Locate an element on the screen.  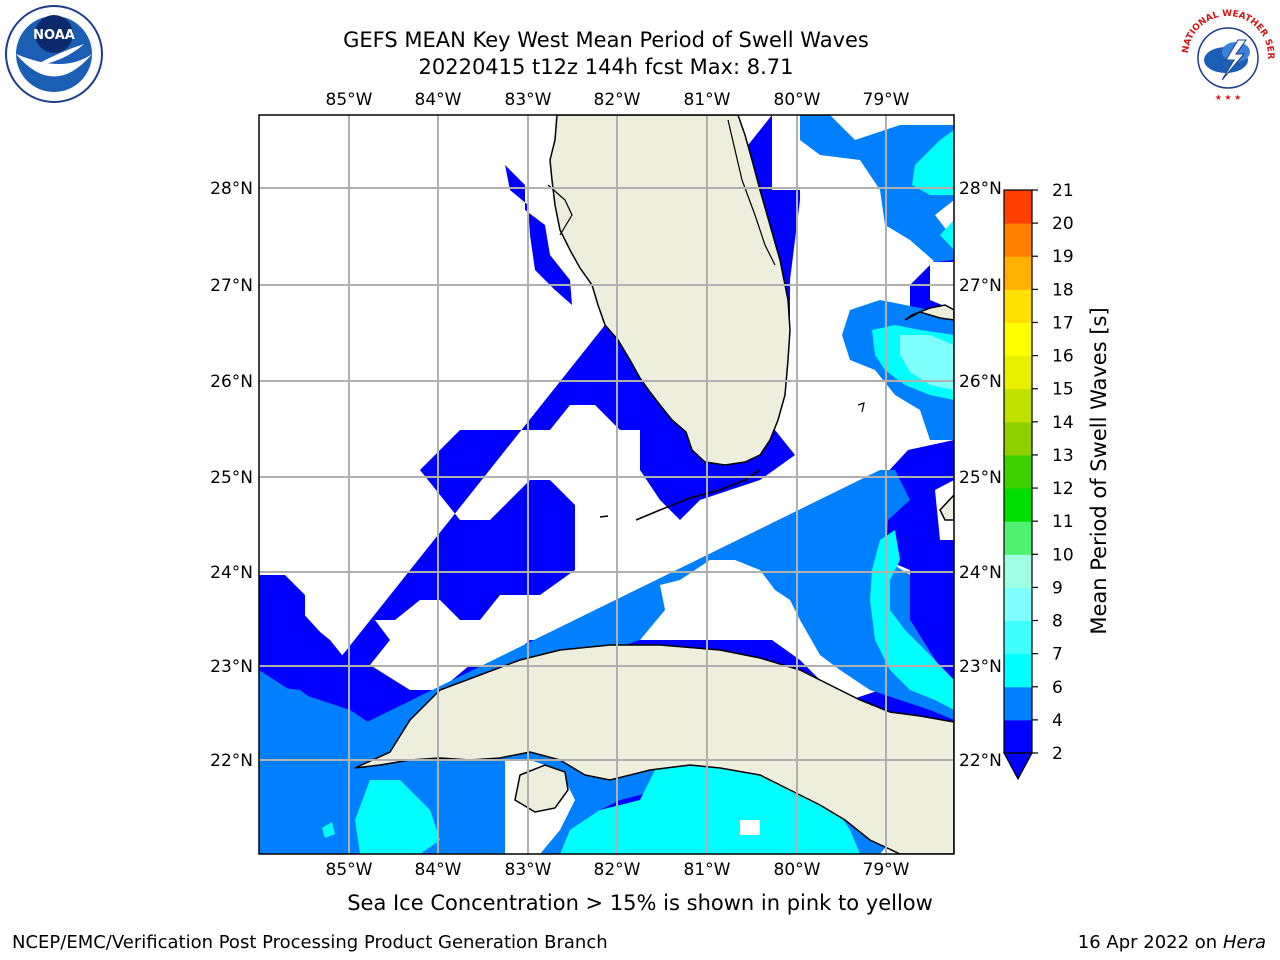
colorbar-tick-label: 21 is located at coordinates (1063, 191).